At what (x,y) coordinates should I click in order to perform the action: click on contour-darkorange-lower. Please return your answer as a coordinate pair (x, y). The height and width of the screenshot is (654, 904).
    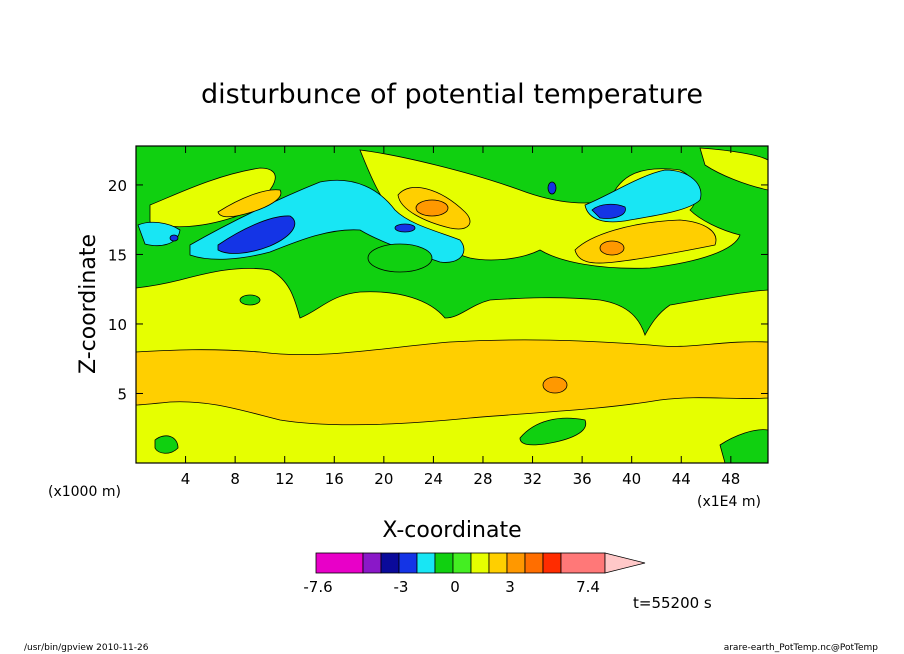
    Looking at the image, I should click on (555, 385).